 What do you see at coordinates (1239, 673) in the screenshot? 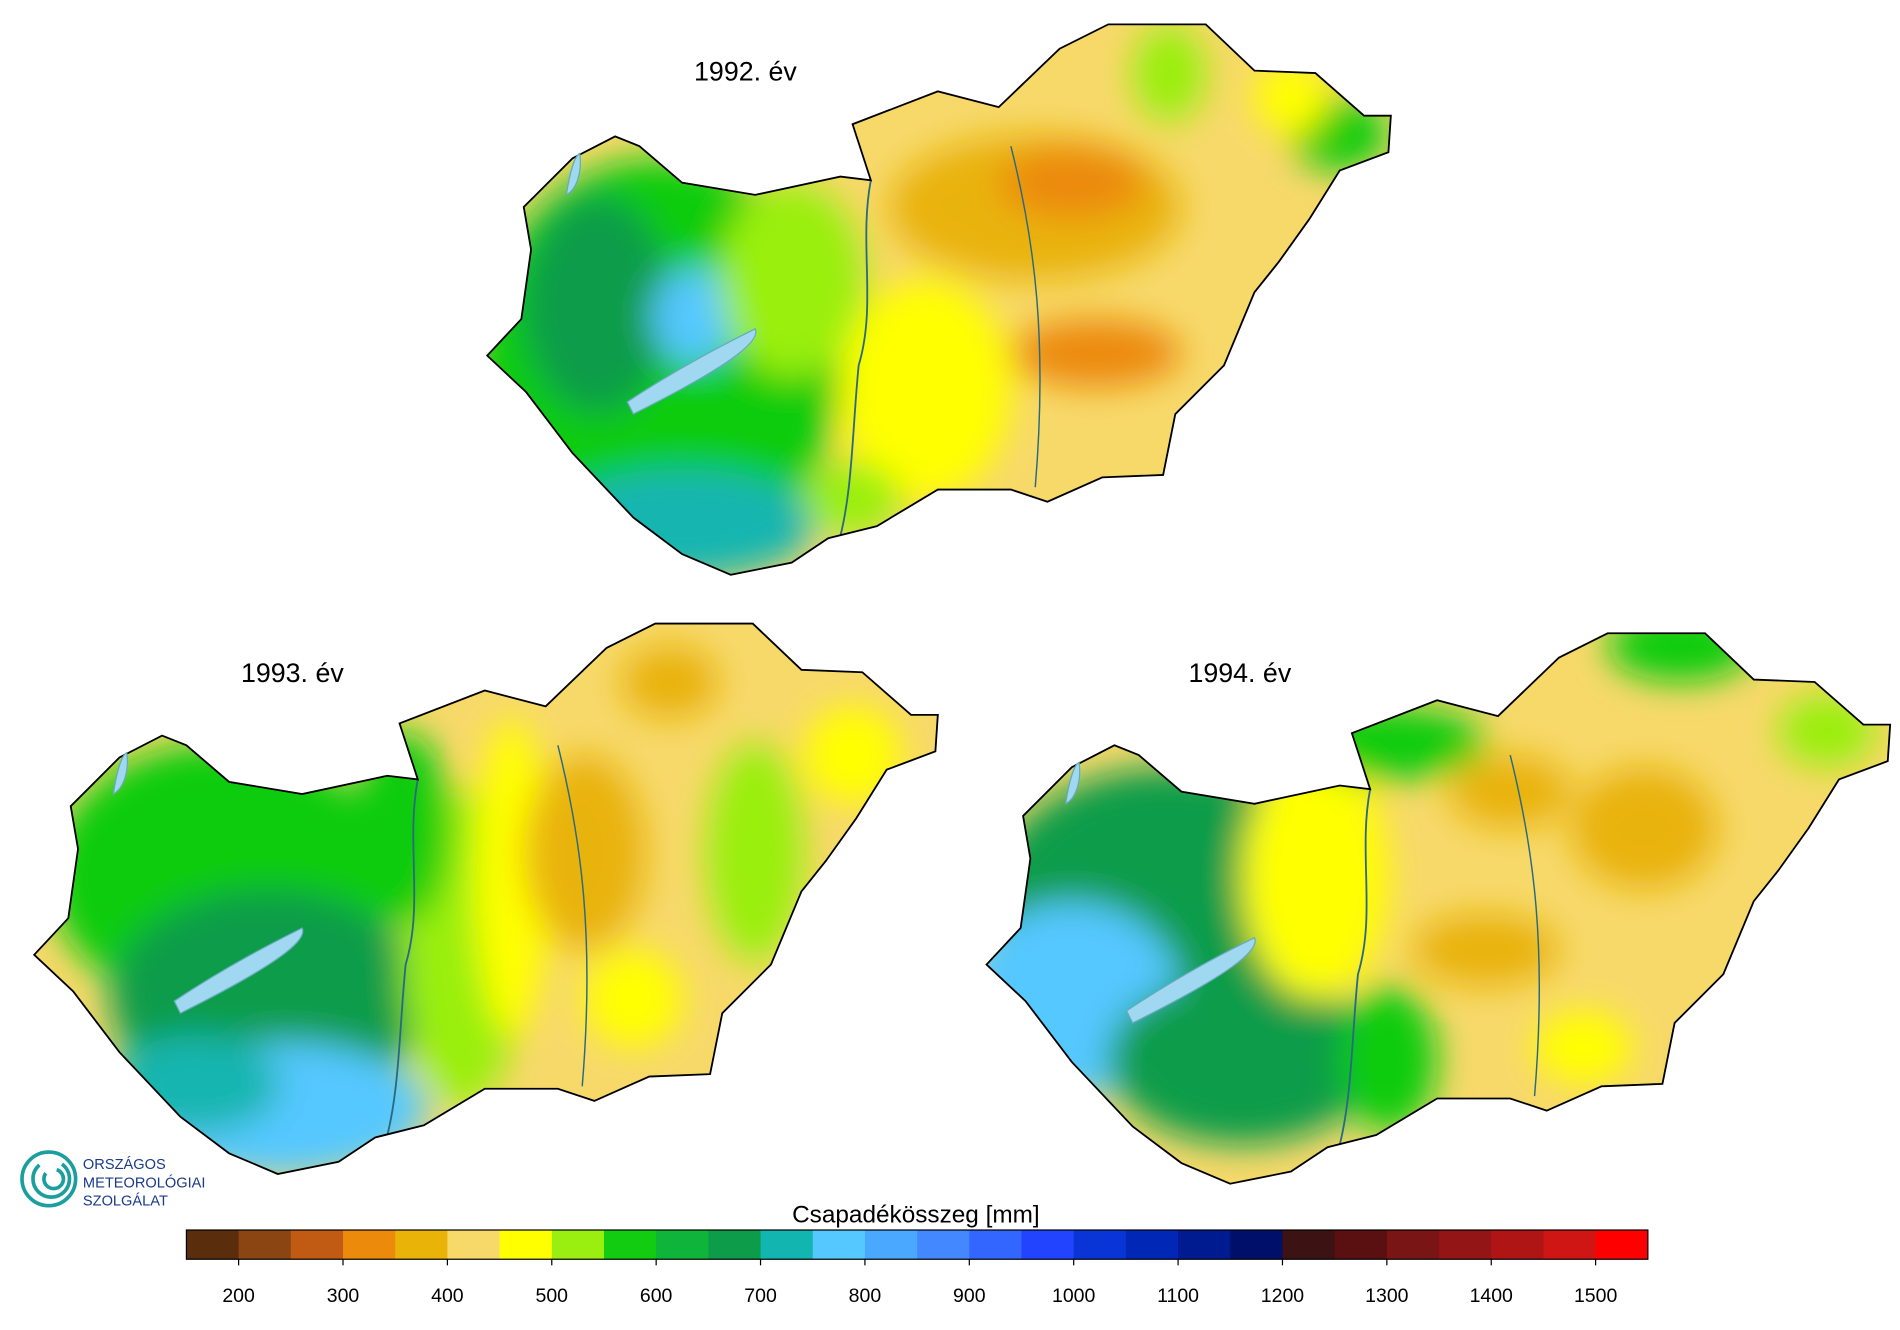
I see `map-title: 1994. év` at bounding box center [1239, 673].